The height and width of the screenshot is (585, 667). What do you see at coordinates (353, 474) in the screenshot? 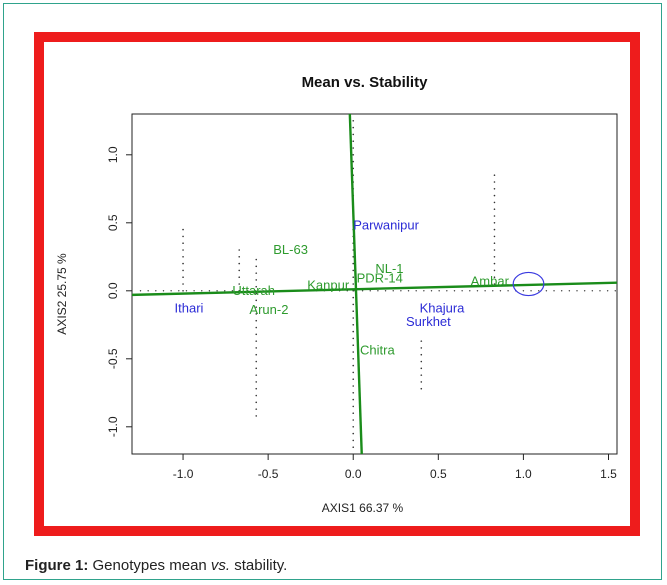
I see `x-tick-label: 0.0` at bounding box center [353, 474].